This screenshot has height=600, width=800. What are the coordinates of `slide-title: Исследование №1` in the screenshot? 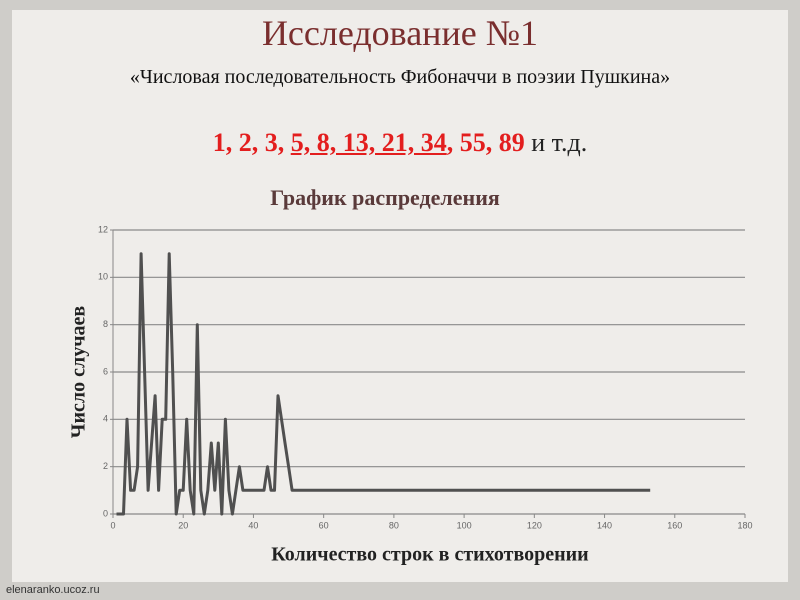 It's located at (400, 33).